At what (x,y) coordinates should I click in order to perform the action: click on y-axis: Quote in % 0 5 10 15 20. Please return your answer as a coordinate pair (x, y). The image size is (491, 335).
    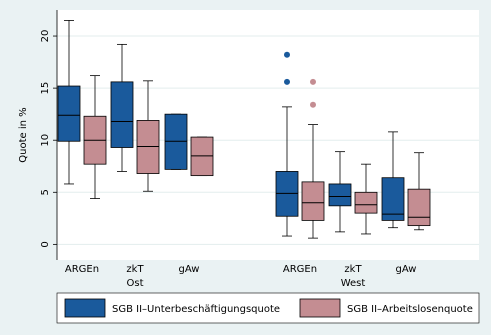
    Looking at the image, I should click on (38, 135).